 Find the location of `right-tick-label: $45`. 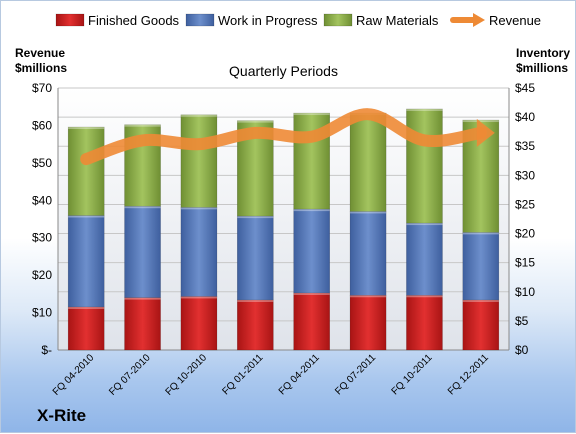

right-tick-label: $45 is located at coordinates (525, 88).